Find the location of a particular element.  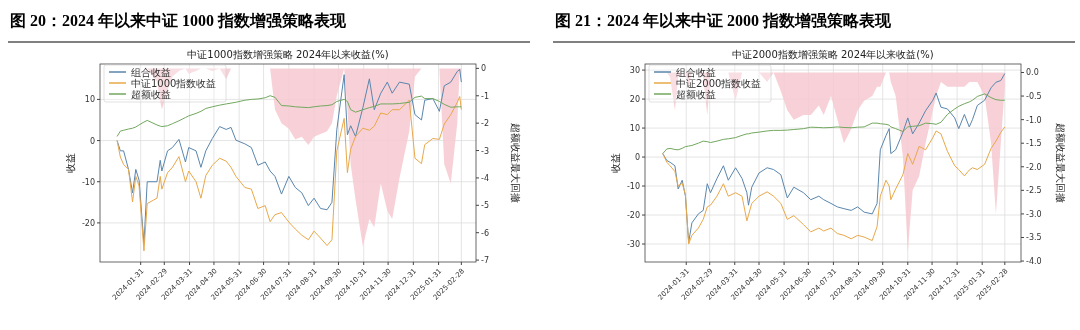

y2-tick-label: 0.0 is located at coordinates (1032, 73).